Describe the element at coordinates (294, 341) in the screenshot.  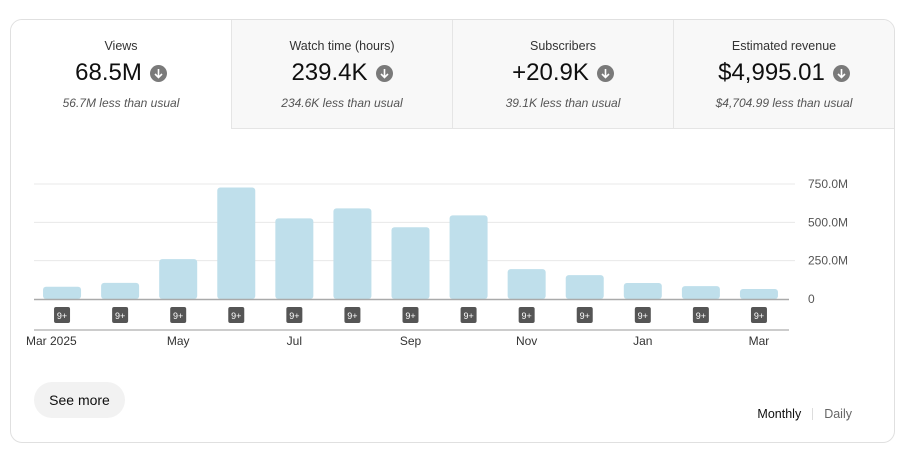
I see `x-tick-label: Jul` at that location.